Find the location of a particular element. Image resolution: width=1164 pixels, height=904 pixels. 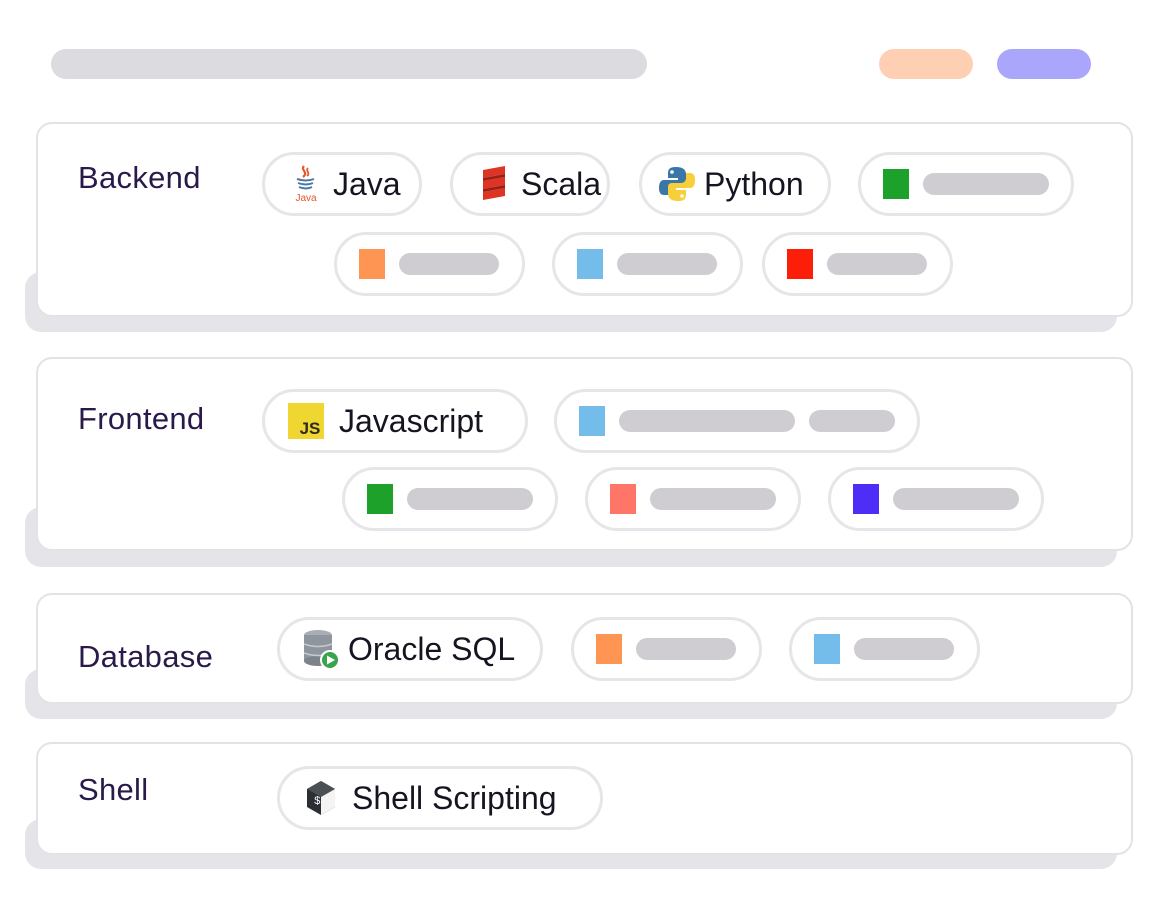

svg-text: JS is located at coordinates (310, 428).